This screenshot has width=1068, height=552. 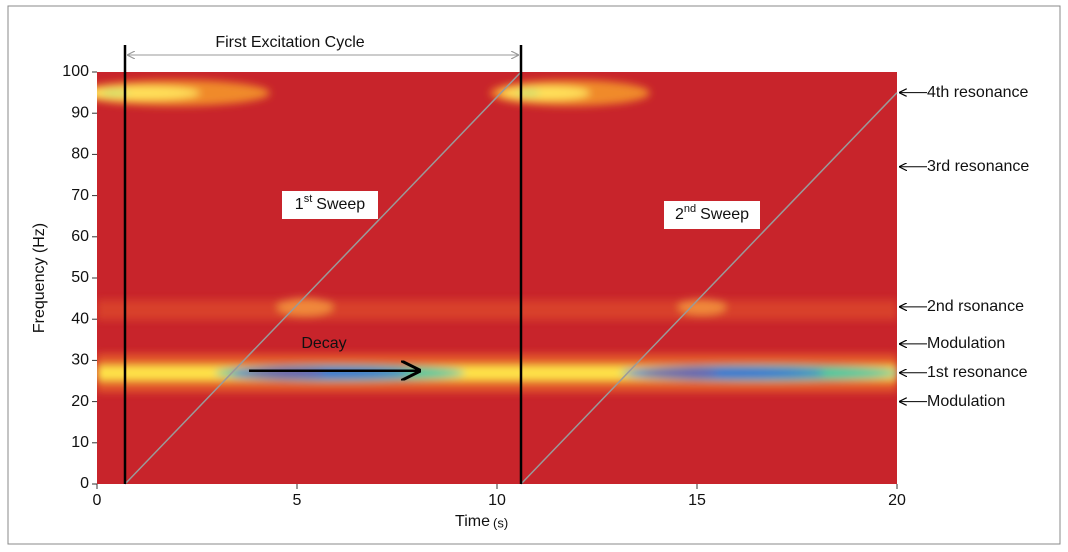 I want to click on y-tick-label: 30, so click(x=80, y=360).